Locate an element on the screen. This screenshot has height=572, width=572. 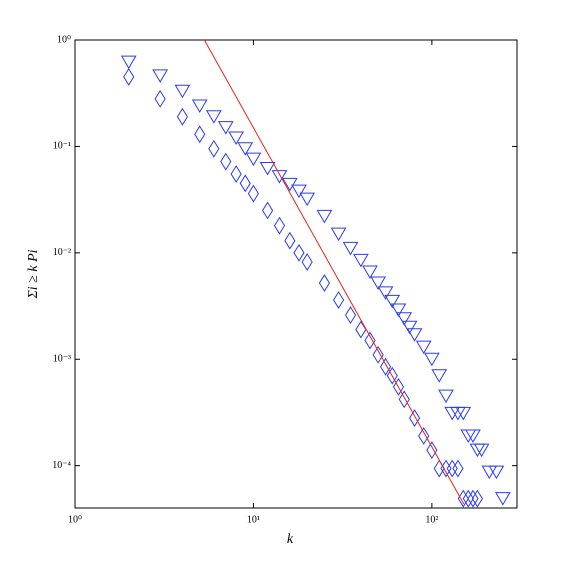
y-tick-label: 10⁻² is located at coordinates (62, 252).